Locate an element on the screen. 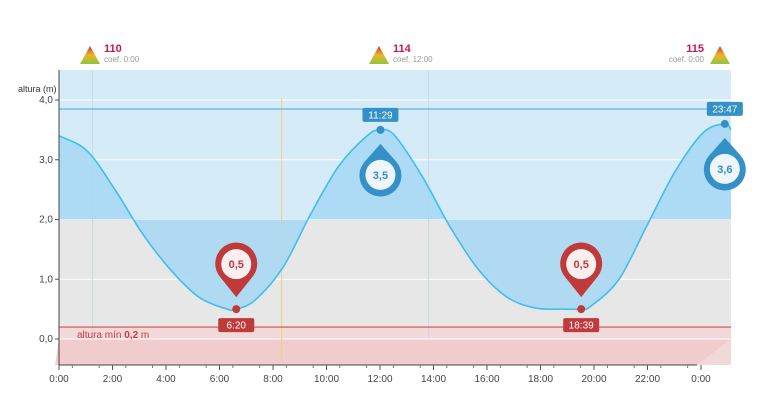  x-tick-label: 16:00 is located at coordinates (486, 379).